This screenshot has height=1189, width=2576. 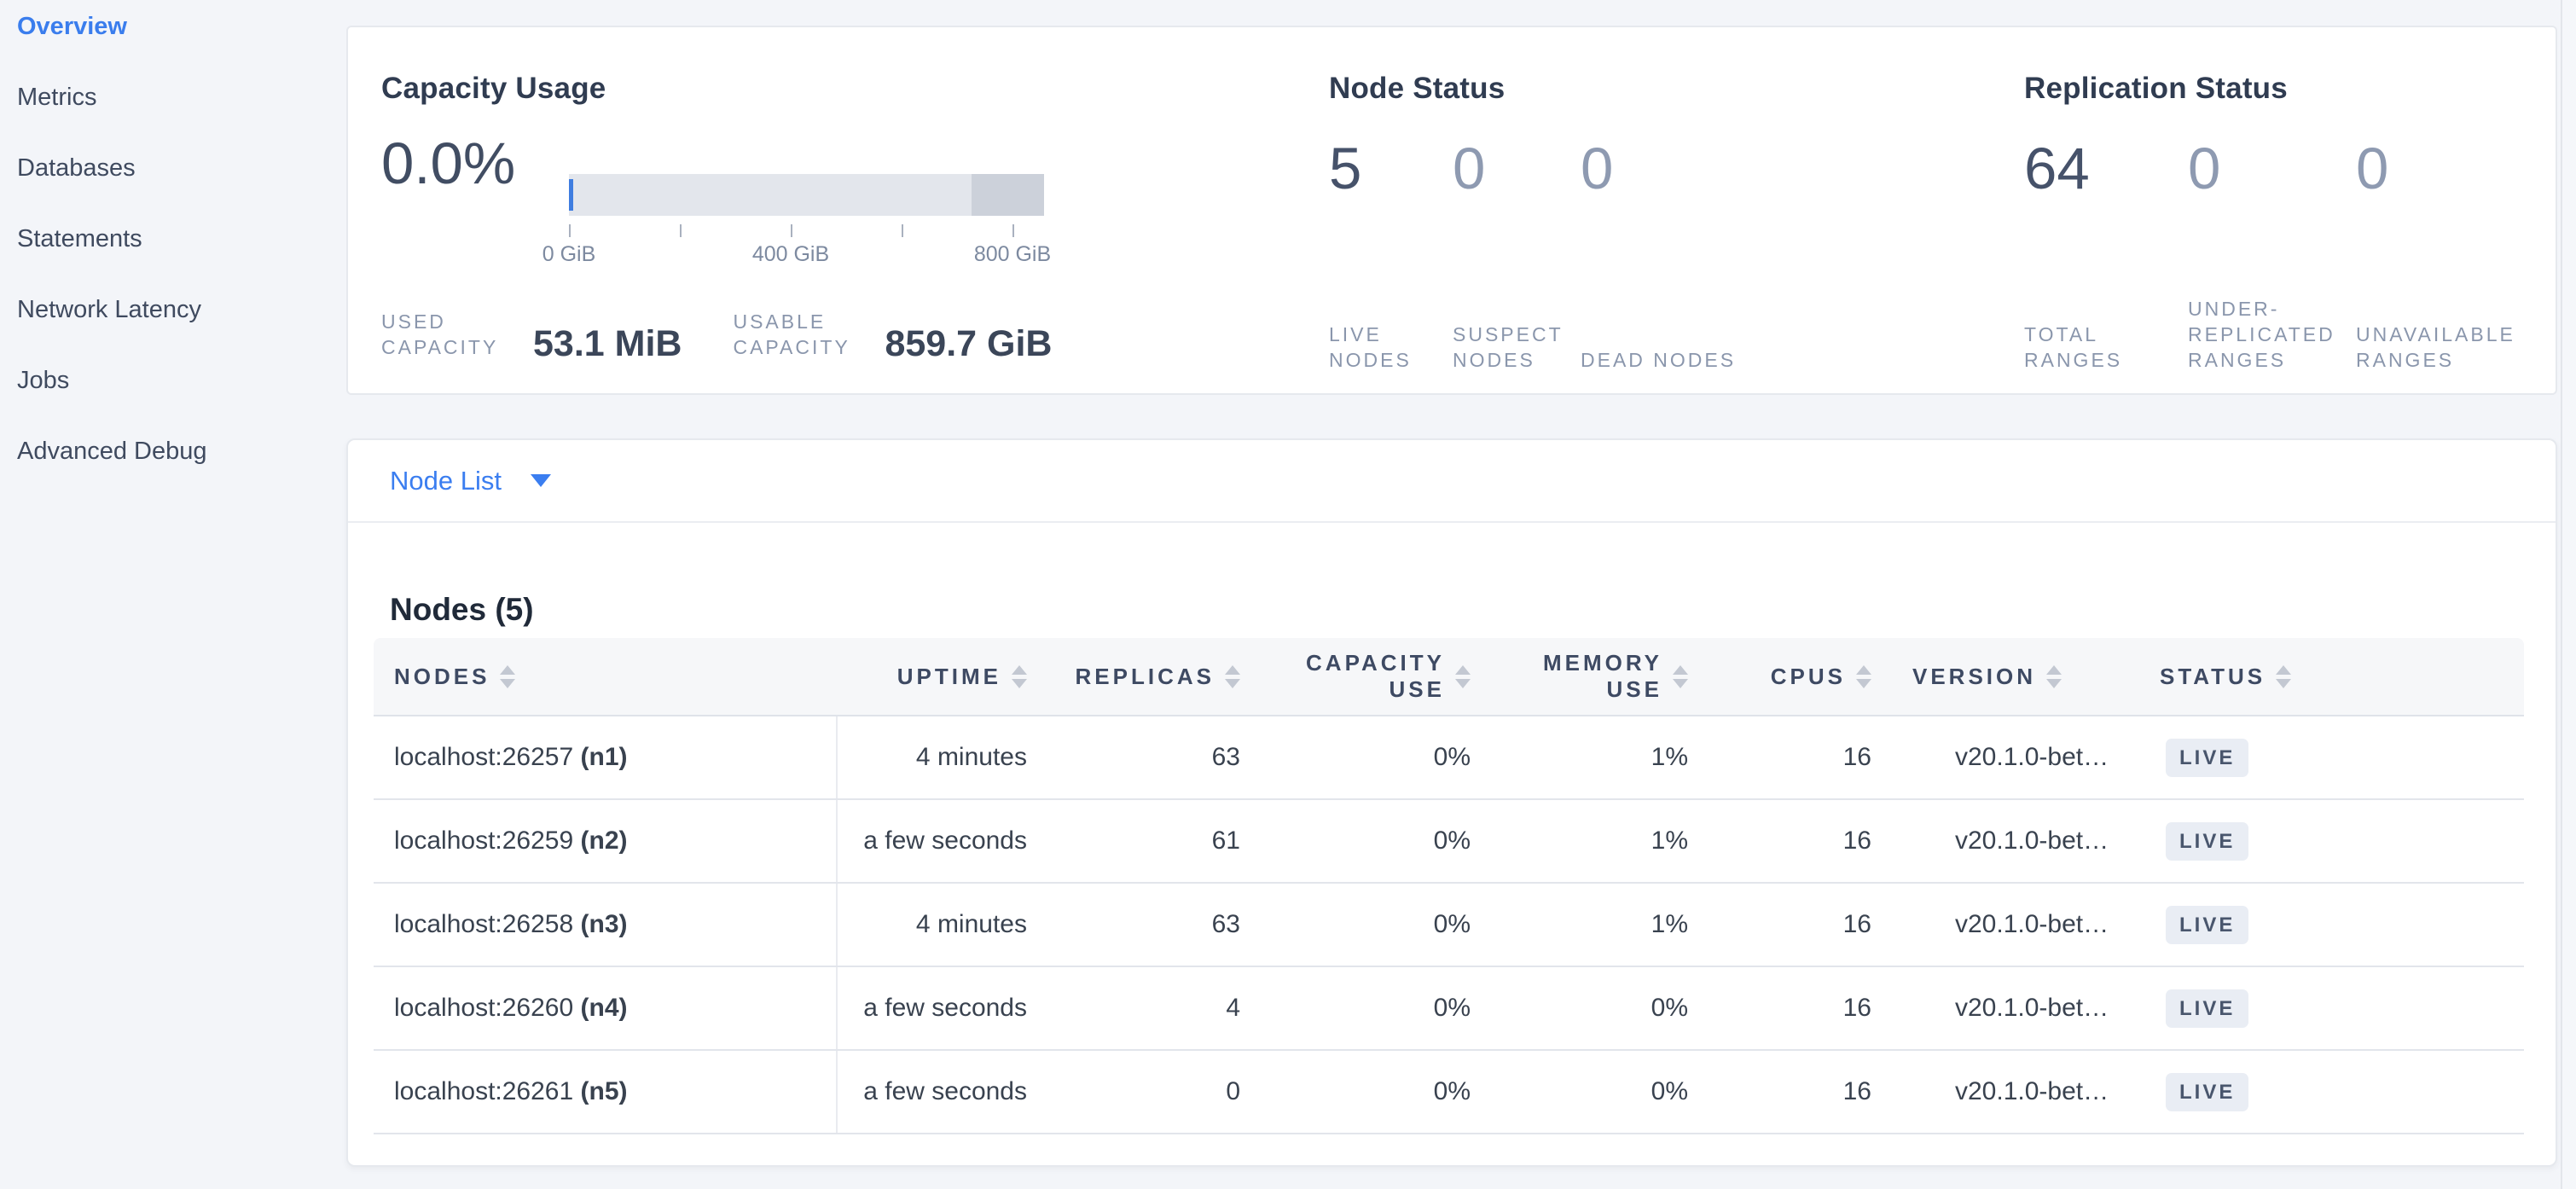 What do you see at coordinates (43, 380) in the screenshot?
I see `sidebar-item-jobs: Jobs` at bounding box center [43, 380].